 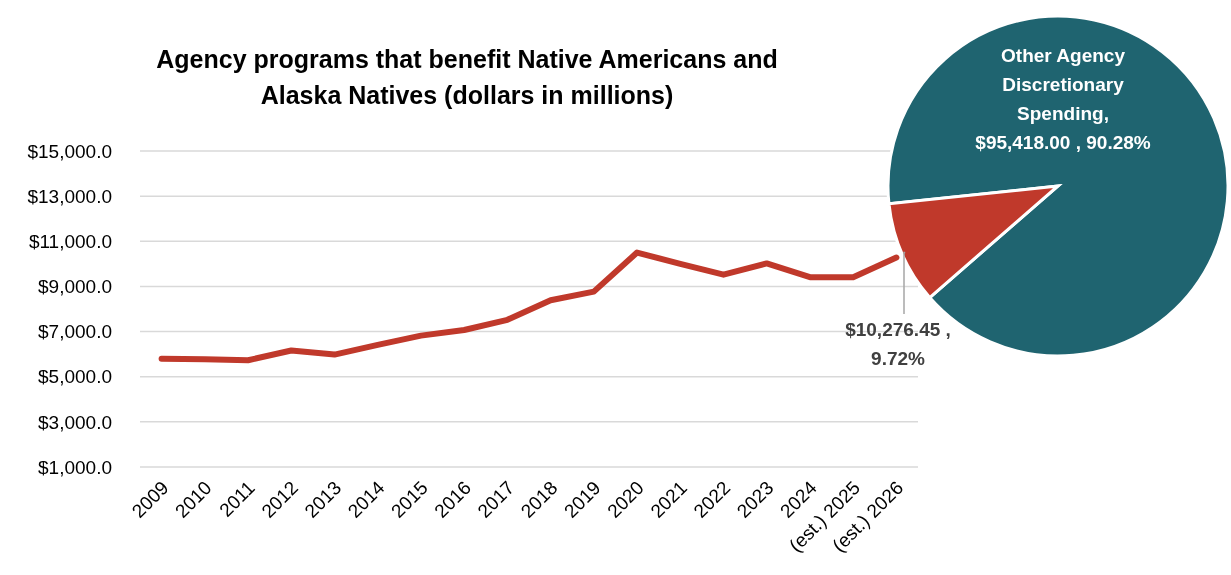 What do you see at coordinates (1063, 99) in the screenshot?
I see `slice-label: Other Agency Discretionary Spending, $95,418.00 , 90.28%` at bounding box center [1063, 99].